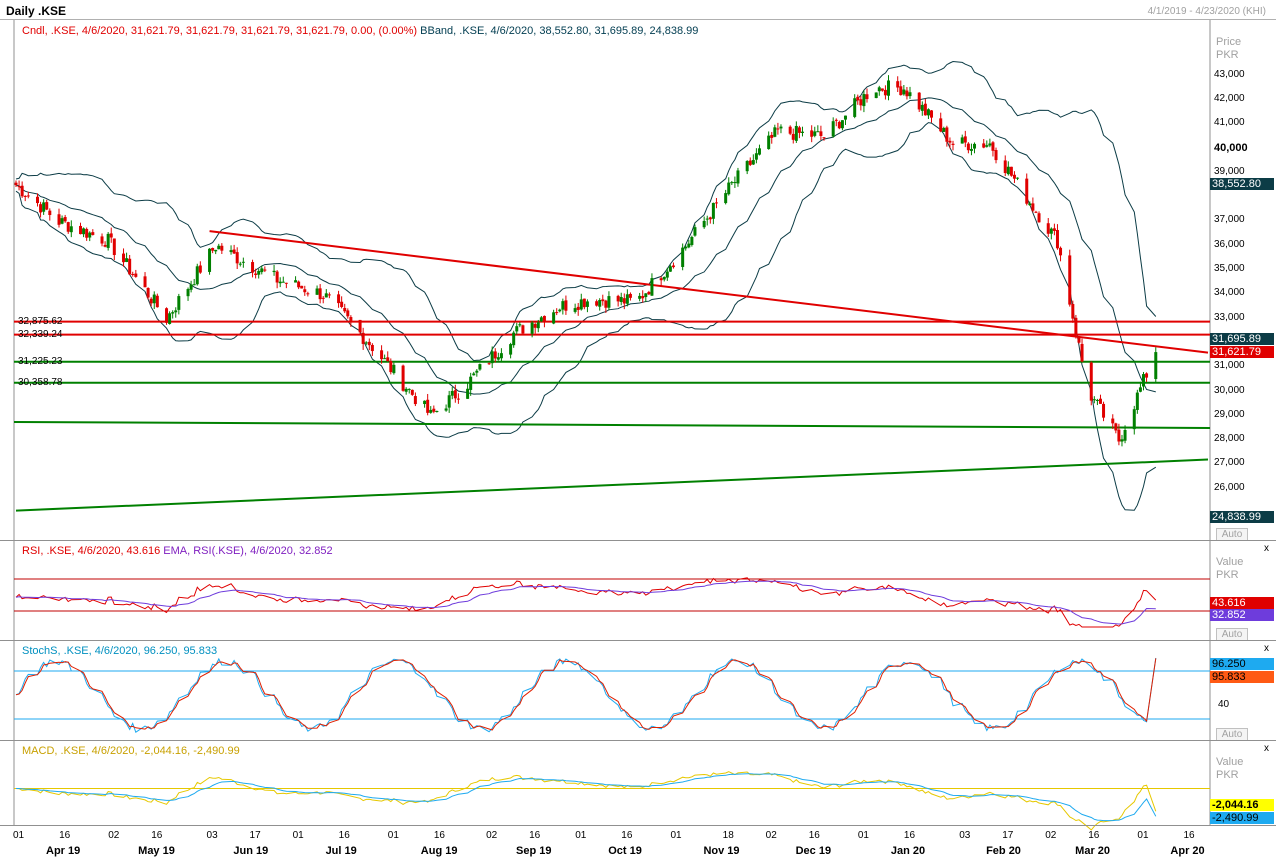 The height and width of the screenshot is (863, 1276). Describe the element at coordinates (1206, 11) in the screenshot. I see `date-range: 4/1/2019 - 4/23/2020 (KHI)` at that location.